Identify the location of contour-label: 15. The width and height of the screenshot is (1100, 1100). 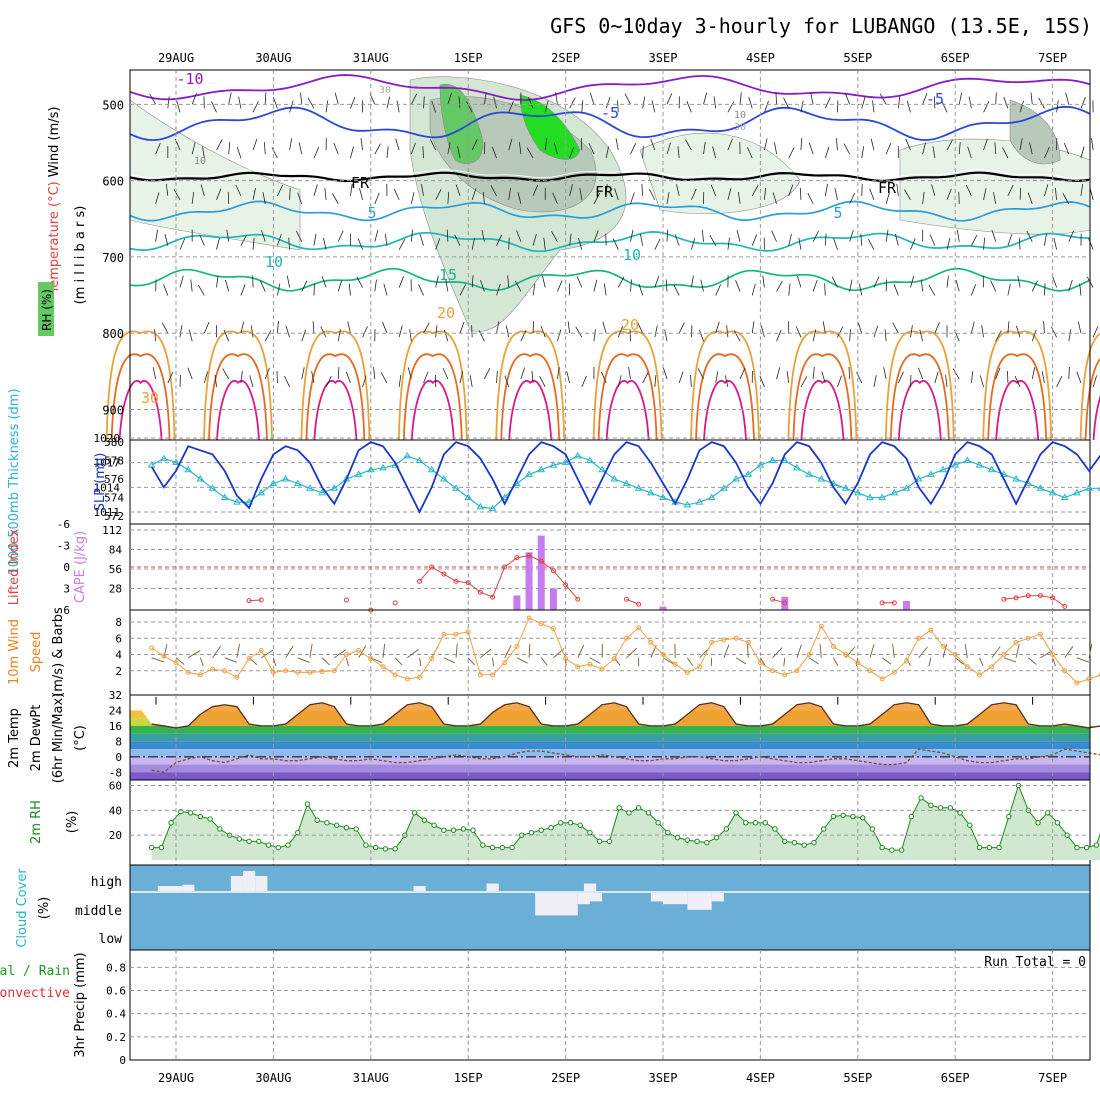
(448, 275).